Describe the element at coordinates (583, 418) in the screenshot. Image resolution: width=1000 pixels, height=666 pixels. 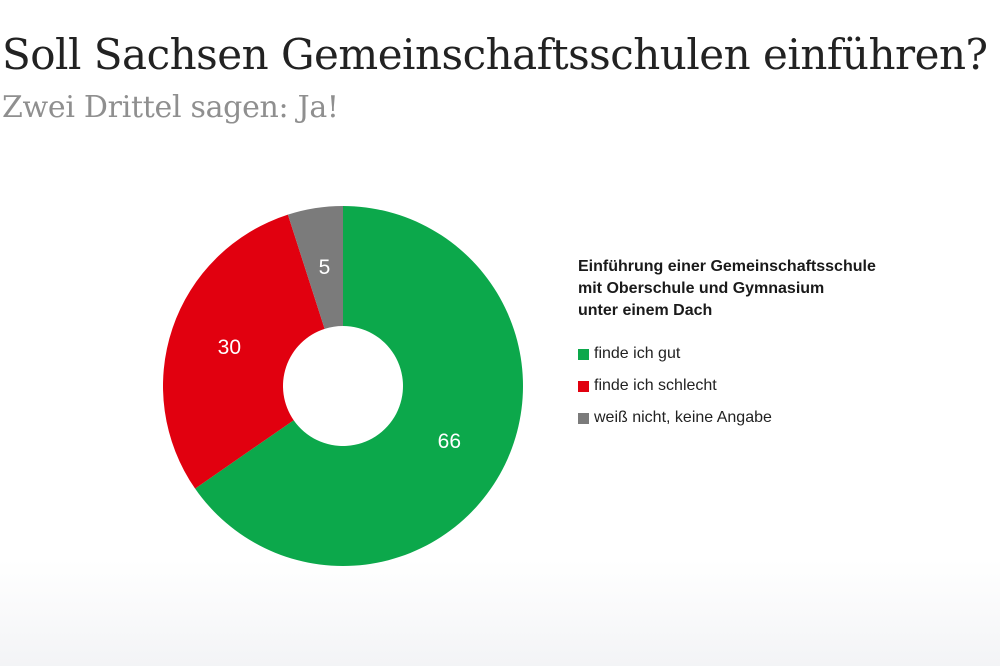
I see `legend-swatch-weiss-nicht` at that location.